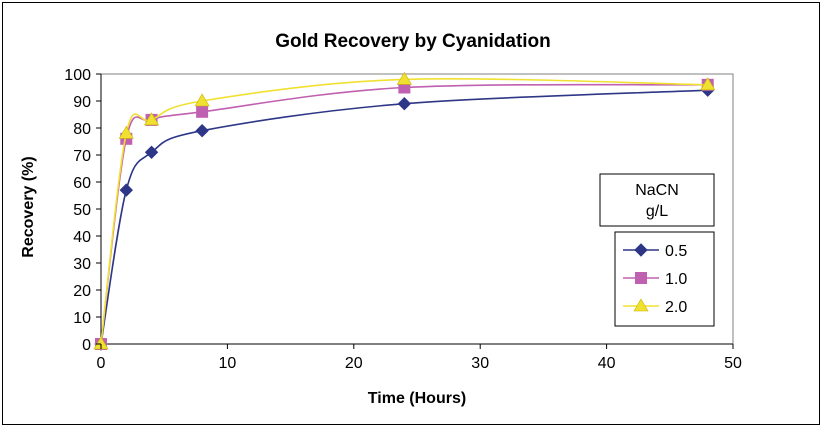  What do you see at coordinates (413, 41) in the screenshot?
I see `chart-title: Gold Recovery by Cyanidation` at bounding box center [413, 41].